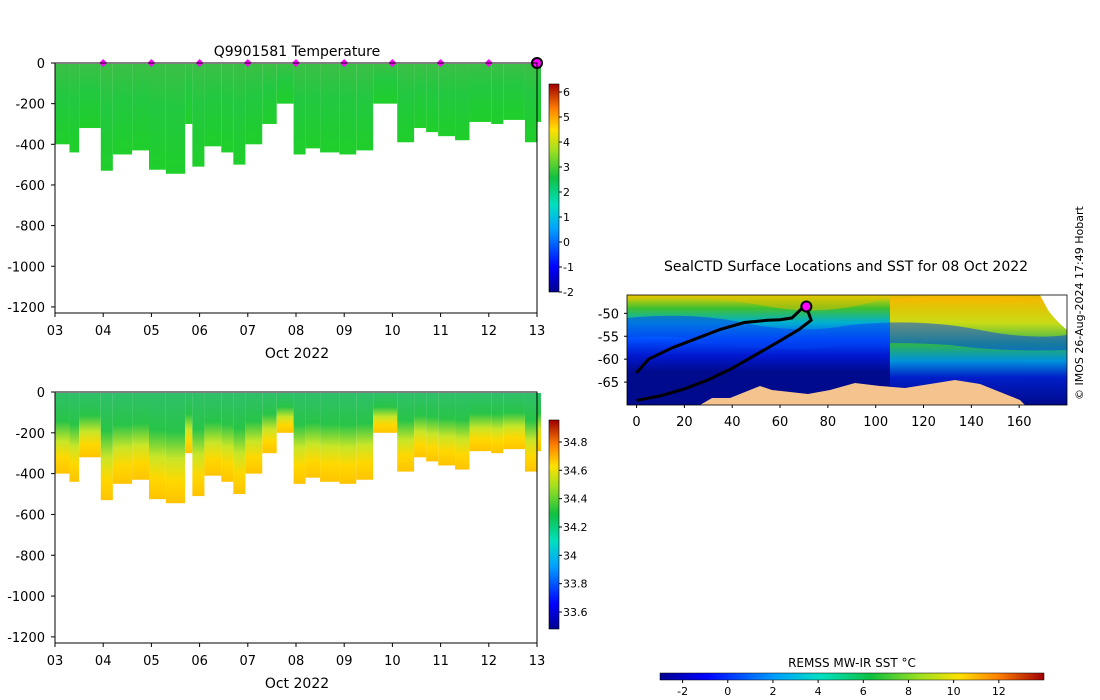 This screenshot has height=700, width=1100. I want to click on temperature-day-axis: 03 04 05 06 07 08 09 10 11 12 13, so click(296, 326).